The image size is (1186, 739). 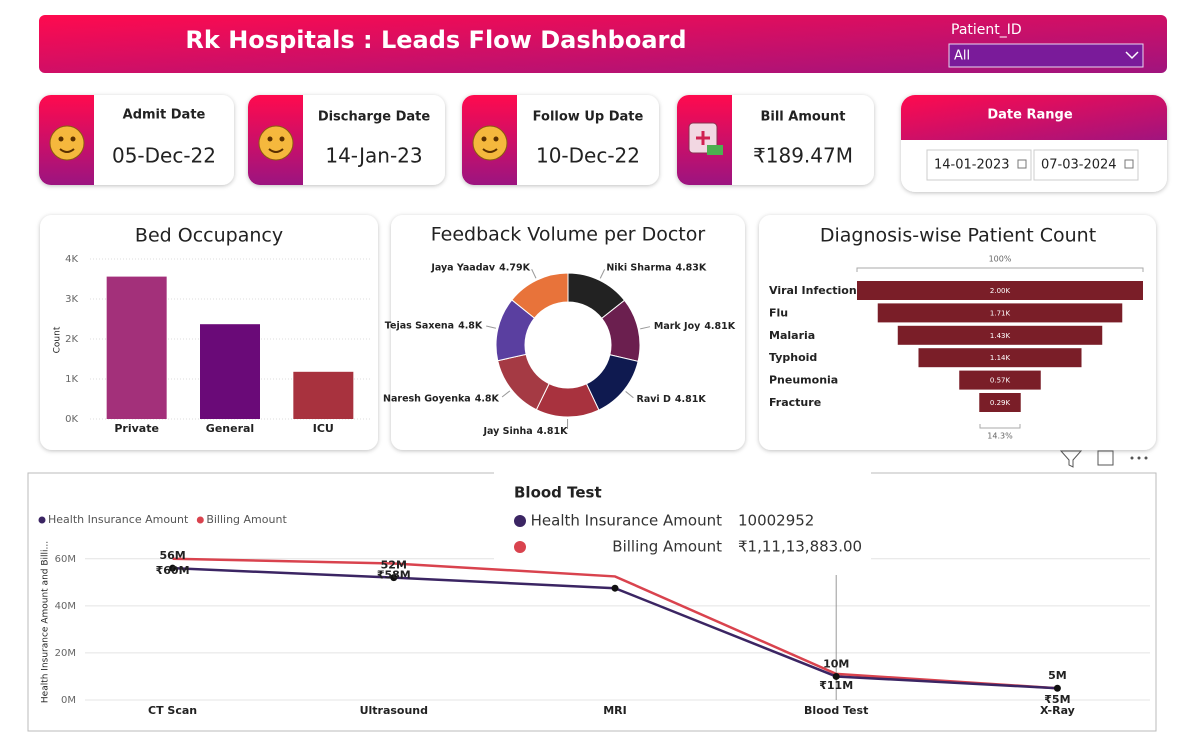 What do you see at coordinates (568, 332) in the screenshot?
I see `donut-panel` at bounding box center [568, 332].